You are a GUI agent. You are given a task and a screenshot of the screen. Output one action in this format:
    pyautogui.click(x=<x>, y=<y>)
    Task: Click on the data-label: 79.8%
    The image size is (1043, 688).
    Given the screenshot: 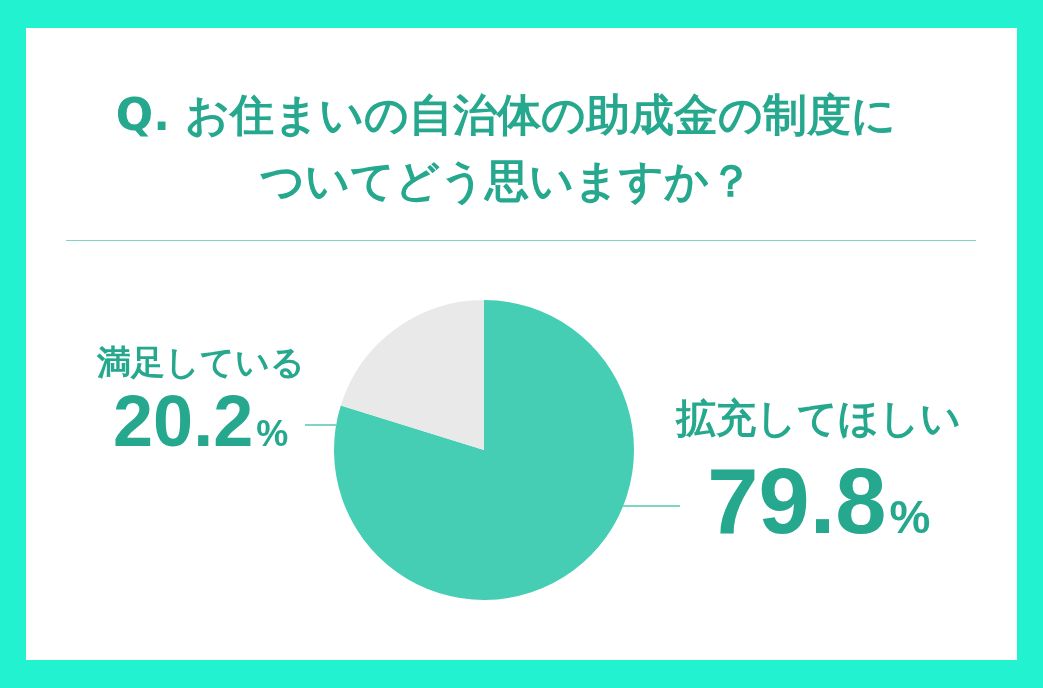 What is the action you would take?
    pyautogui.click(x=819, y=501)
    